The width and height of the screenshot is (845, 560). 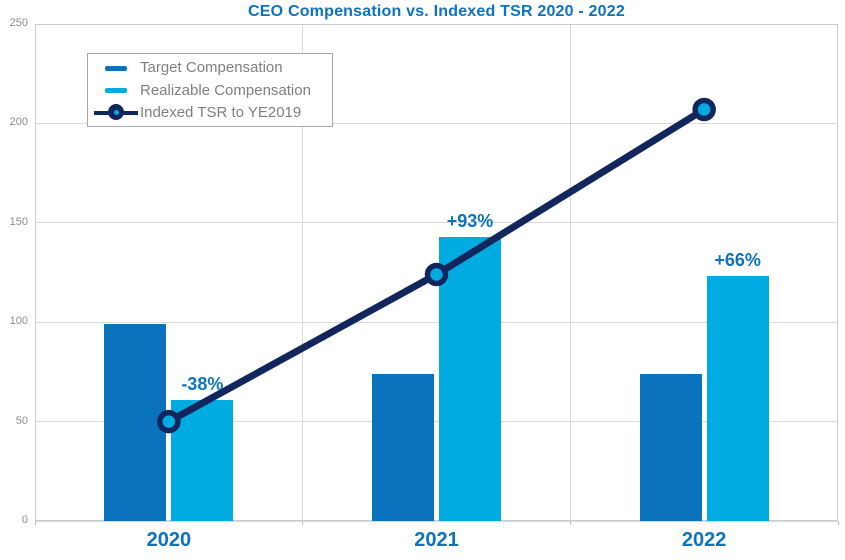 What do you see at coordinates (403, 447) in the screenshot?
I see `bar-target-2021` at bounding box center [403, 447].